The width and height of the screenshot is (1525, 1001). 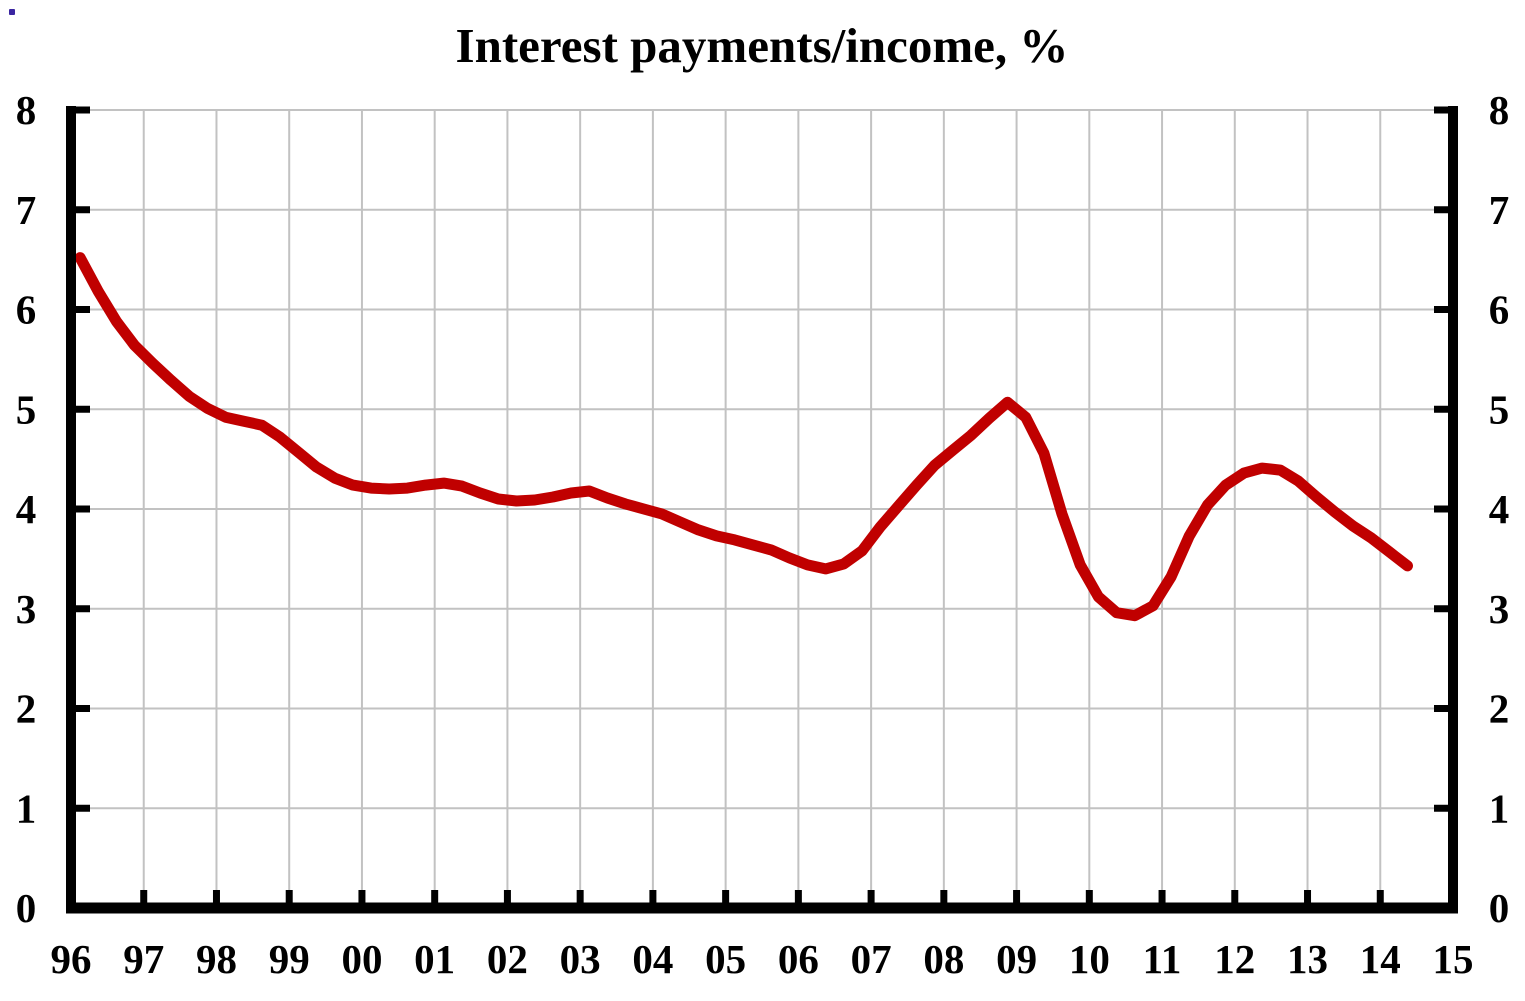 I want to click on x-axis-label: 10, so click(x=1089, y=959).